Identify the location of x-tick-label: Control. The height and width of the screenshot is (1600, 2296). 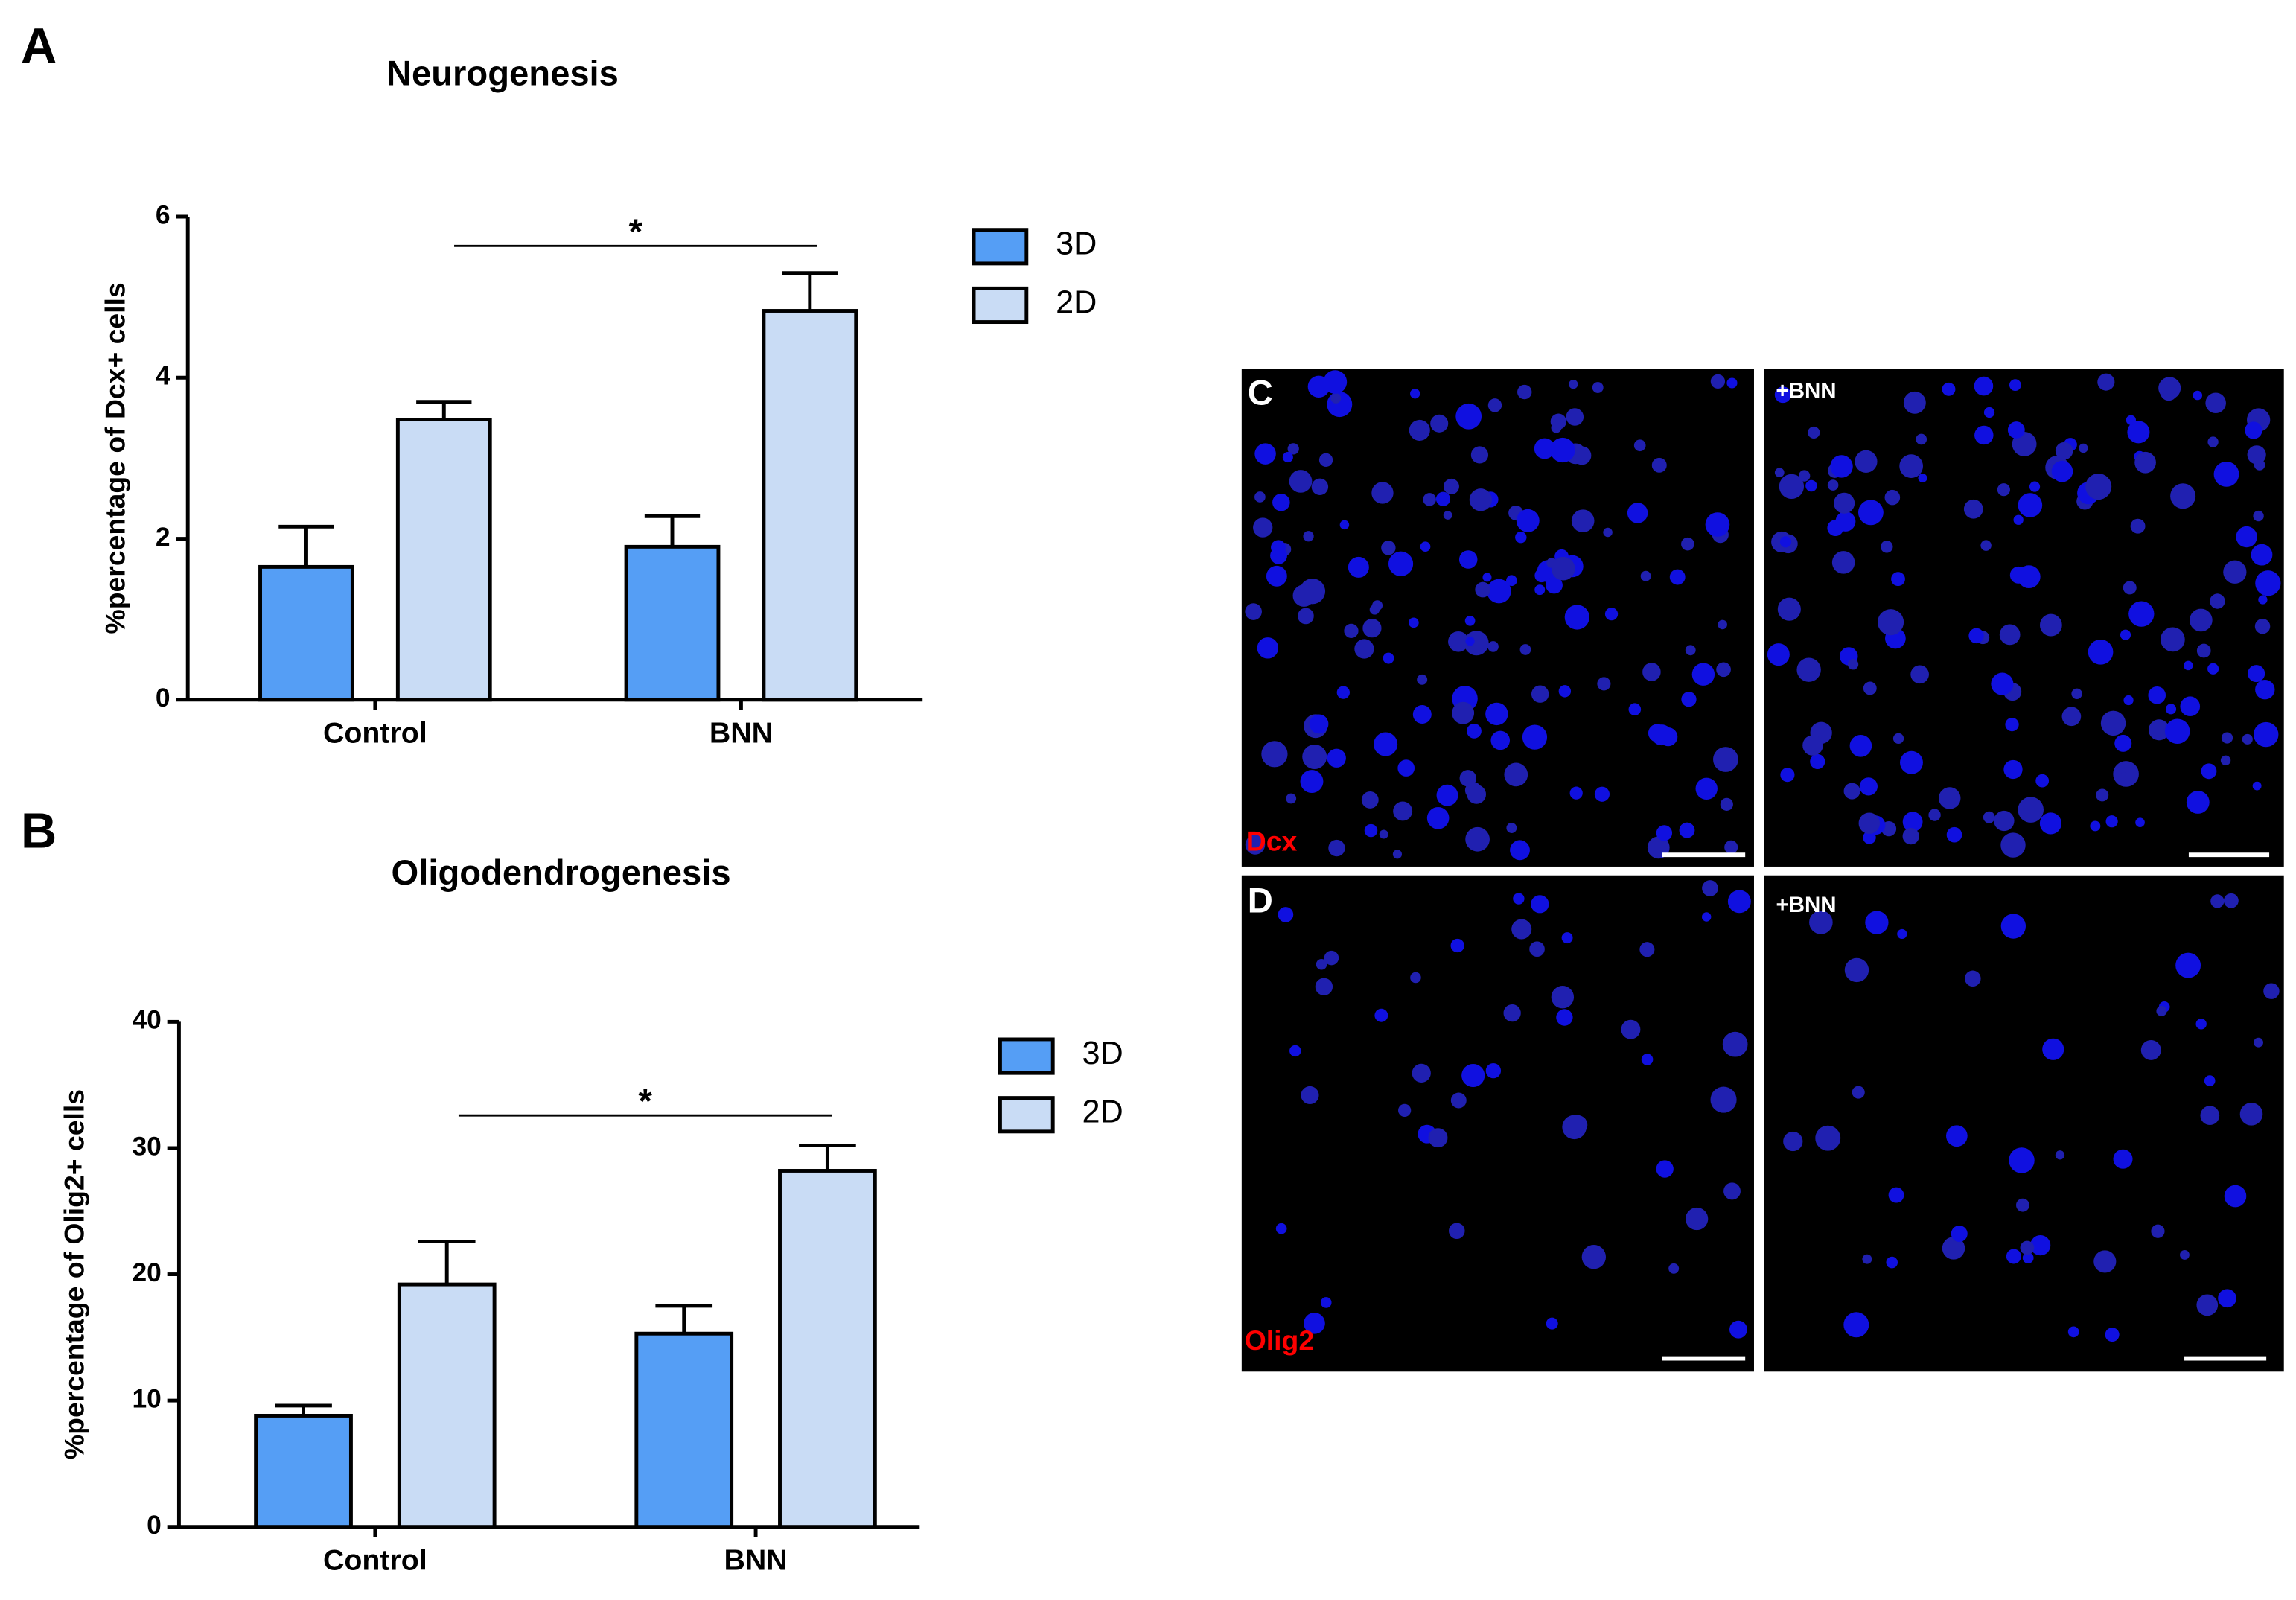
(375, 1559).